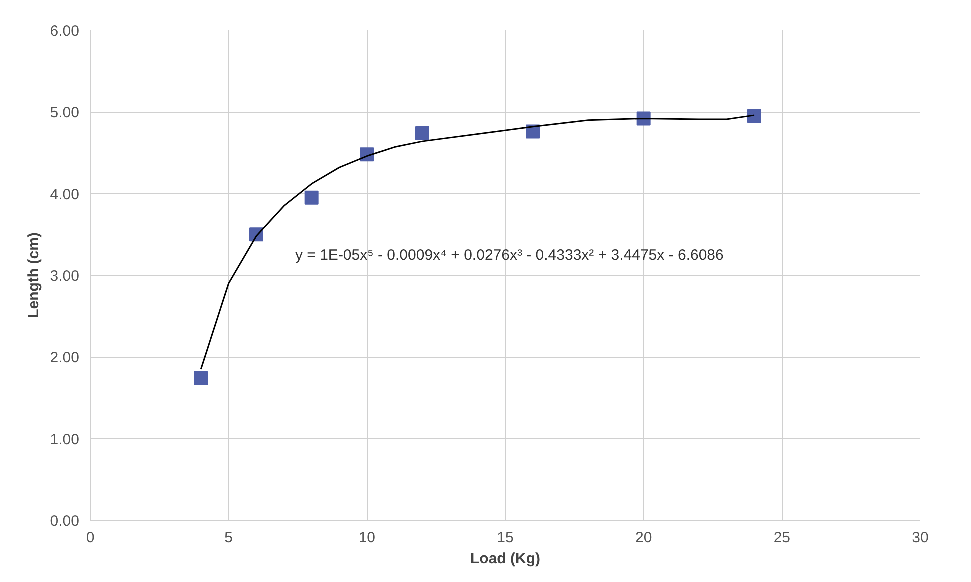 The width and height of the screenshot is (971, 582). I want to click on x-tick-label: 10, so click(367, 538).